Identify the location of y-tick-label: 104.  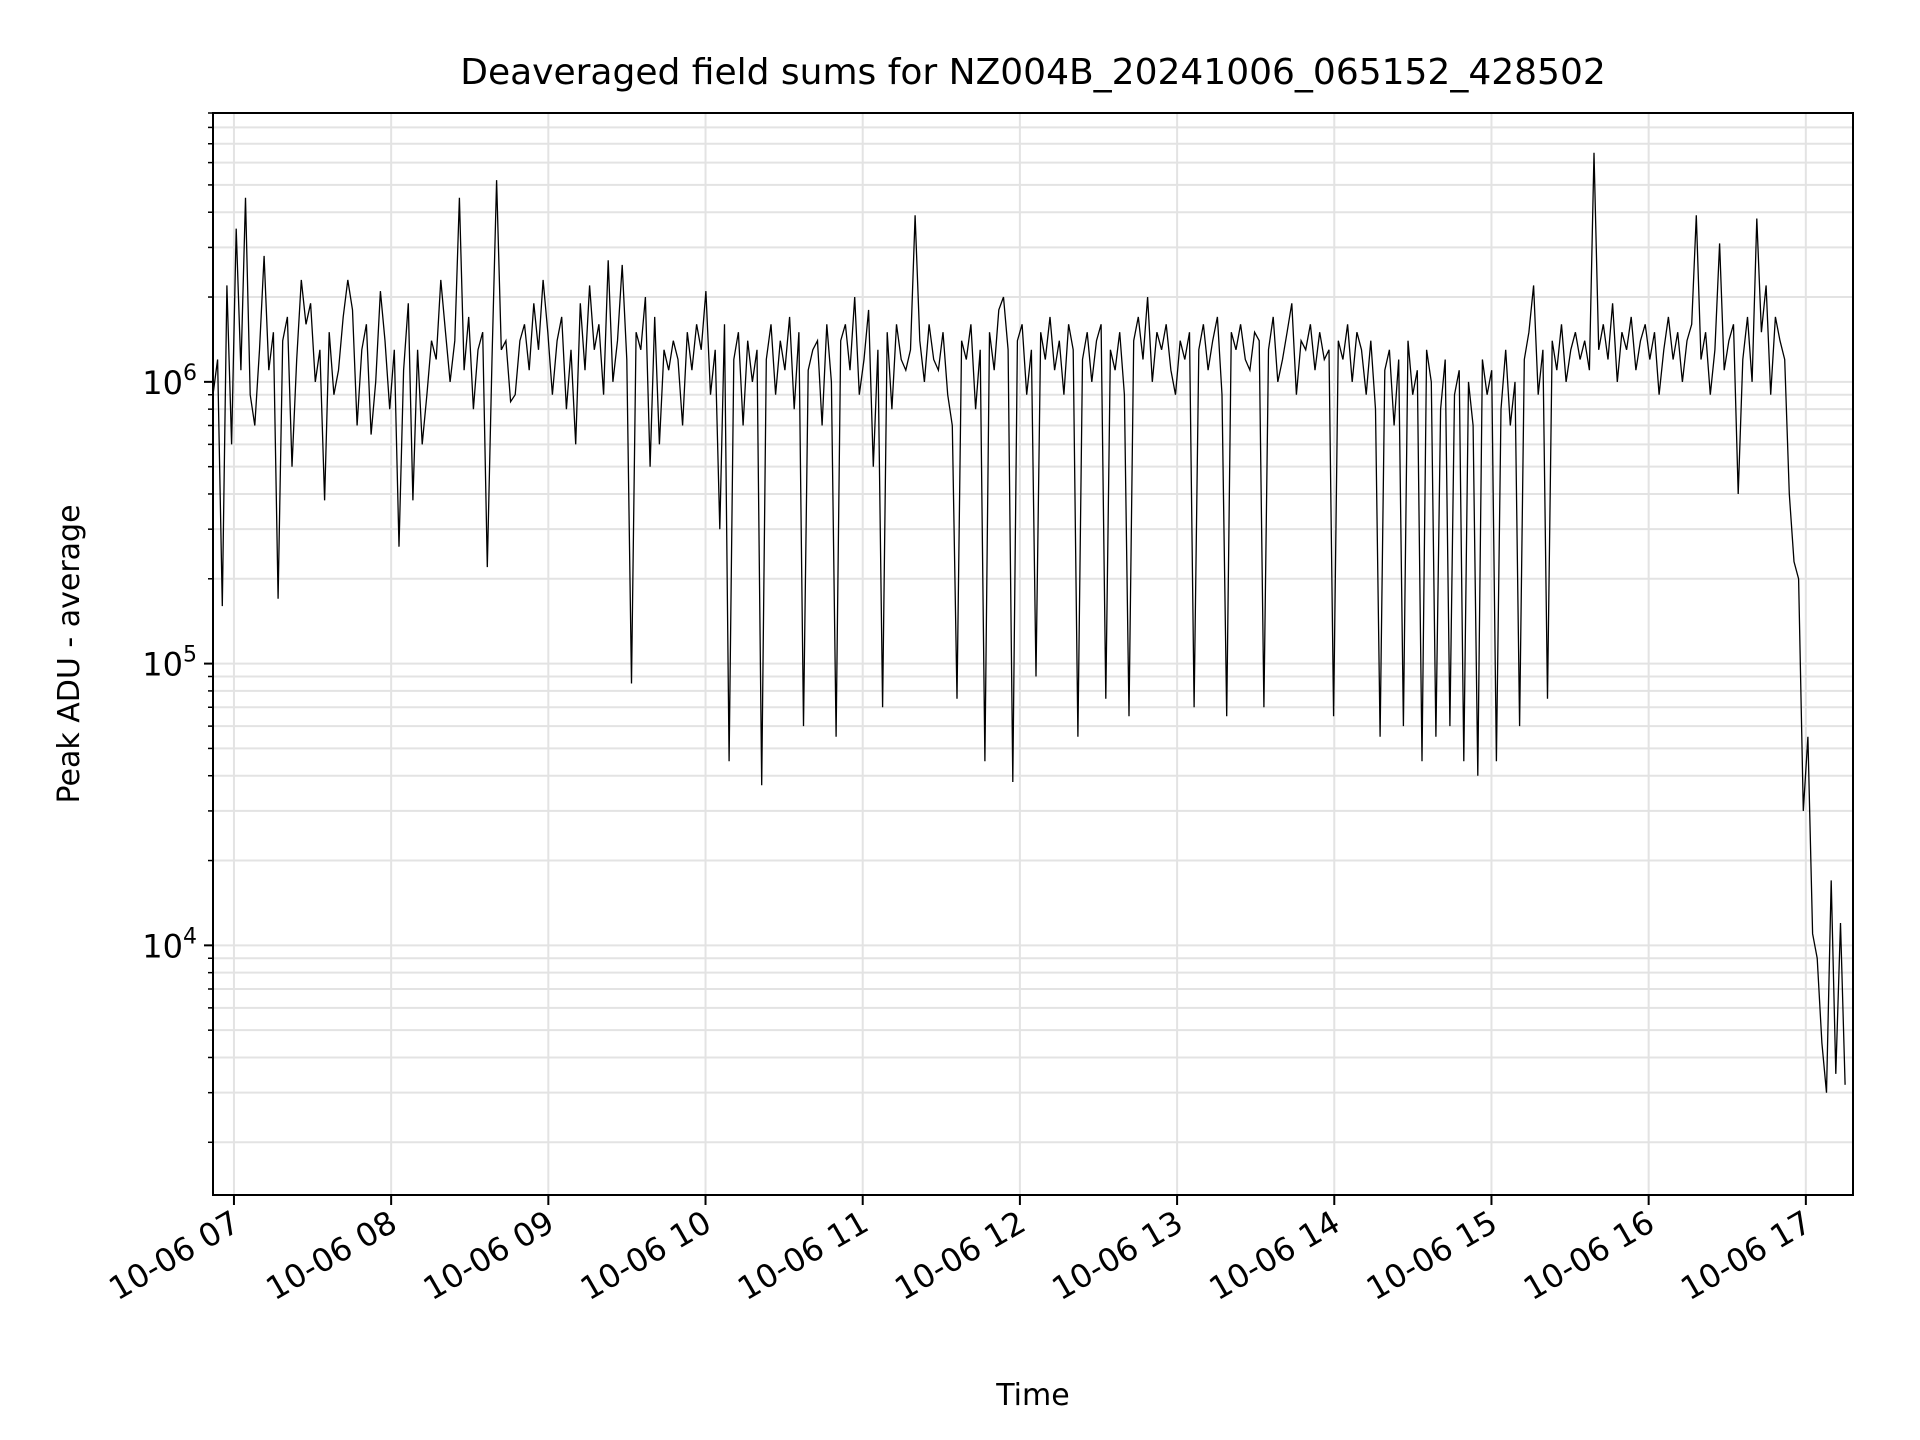
(169, 944).